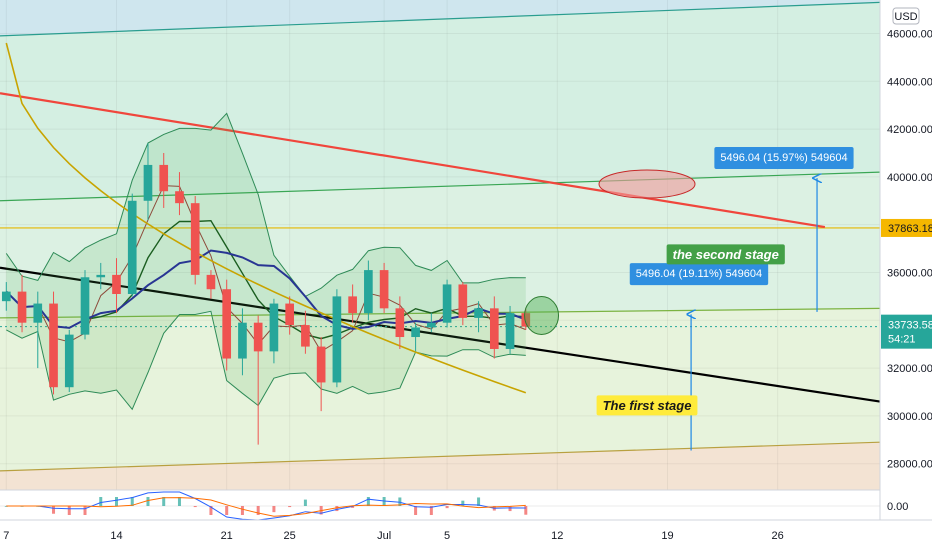 This screenshot has height=550, width=932. Describe the element at coordinates (447, 536) in the screenshot. I see `time-tick-label: 5` at that location.